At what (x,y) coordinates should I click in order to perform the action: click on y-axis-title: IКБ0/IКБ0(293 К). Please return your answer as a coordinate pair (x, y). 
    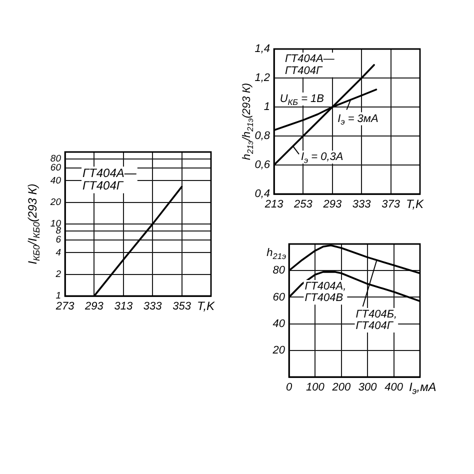
    Looking at the image, I should click on (33, 224).